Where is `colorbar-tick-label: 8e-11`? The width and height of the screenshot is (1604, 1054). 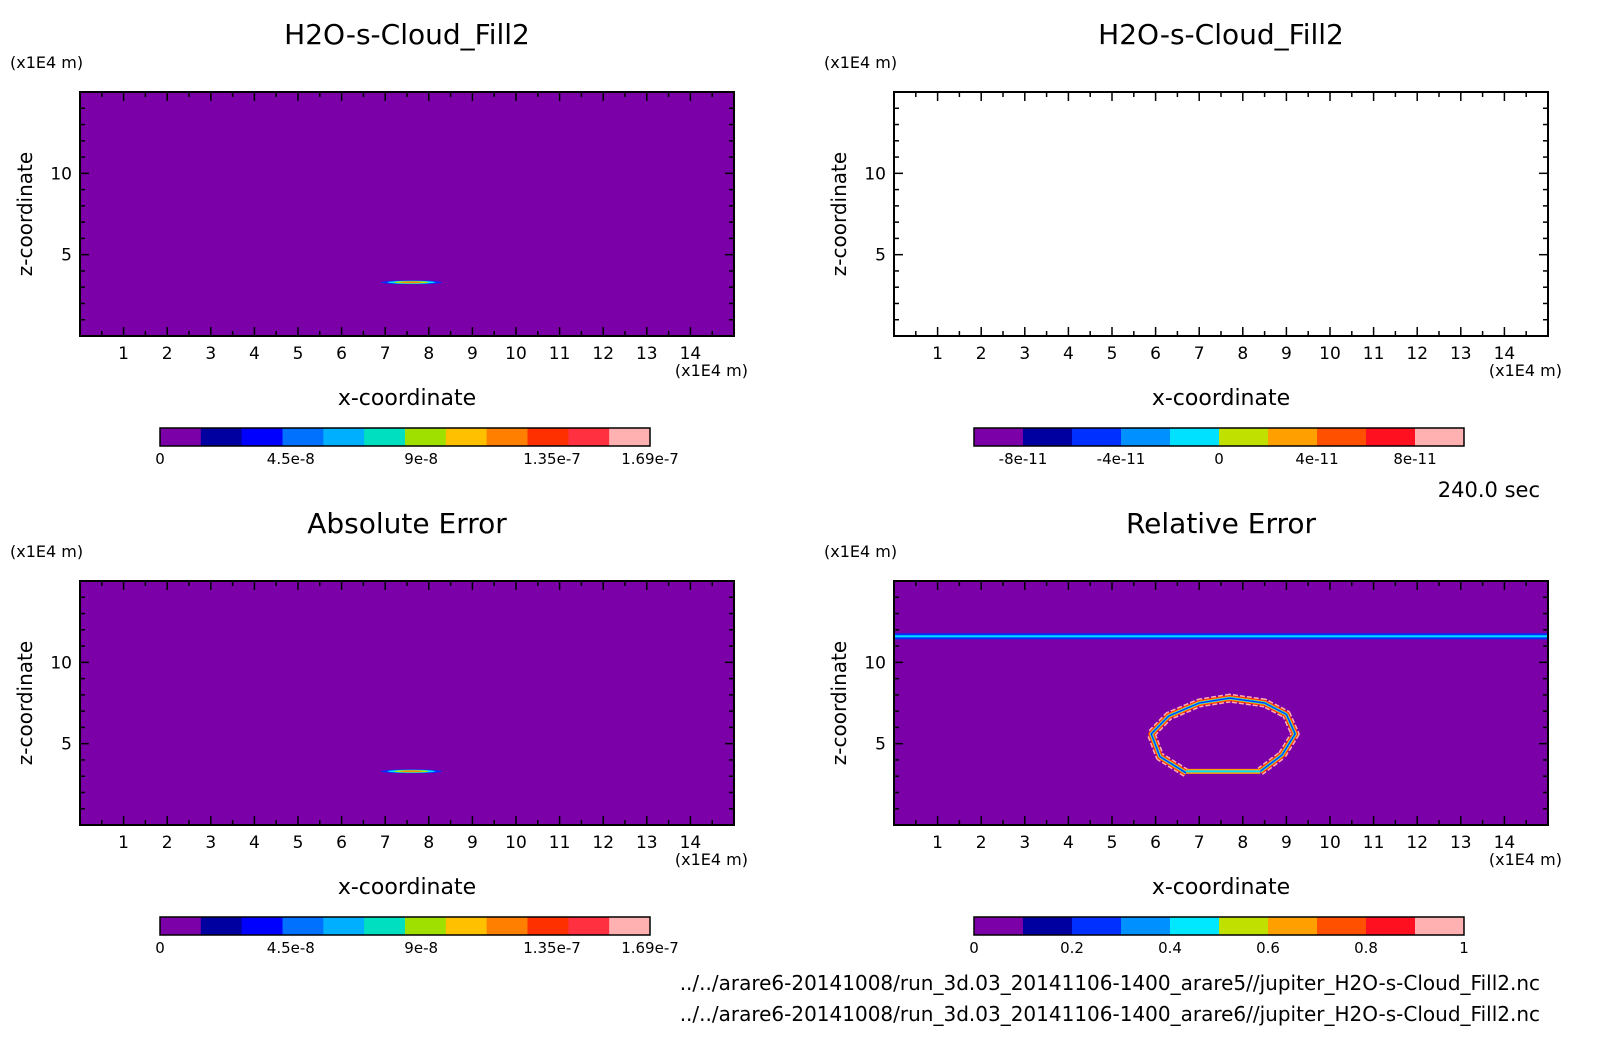 colorbar-tick-label: 8e-11 is located at coordinates (1414, 459).